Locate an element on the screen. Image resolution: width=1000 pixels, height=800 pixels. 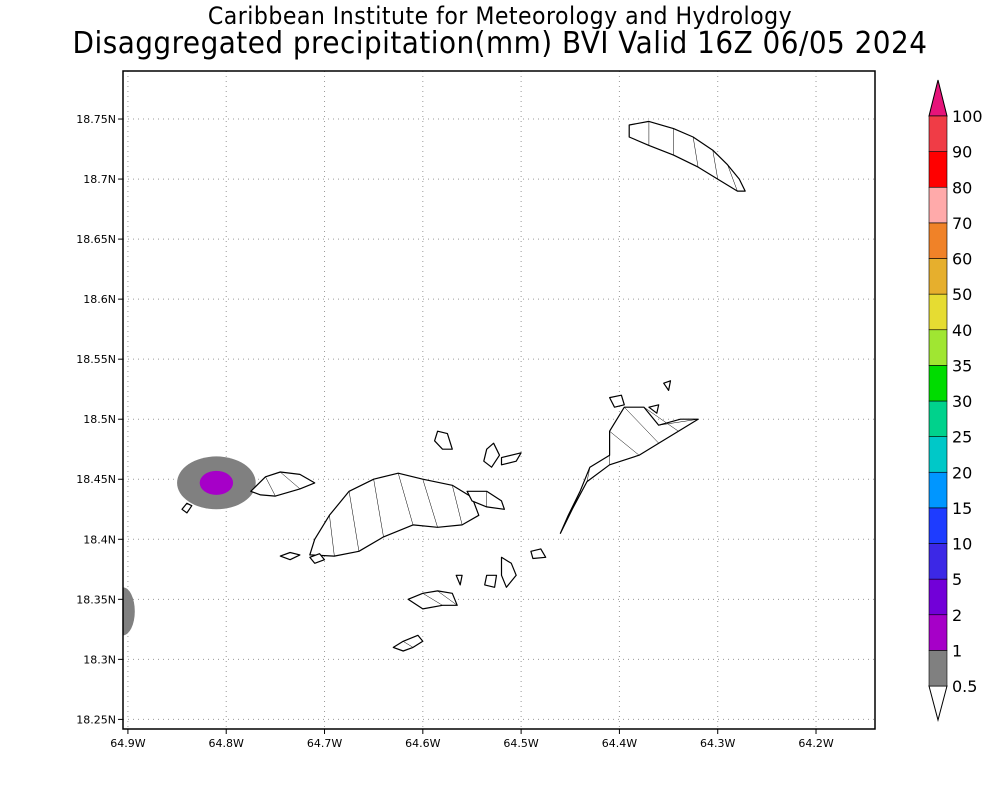
colorbar-label: 10 is located at coordinates (962, 544).